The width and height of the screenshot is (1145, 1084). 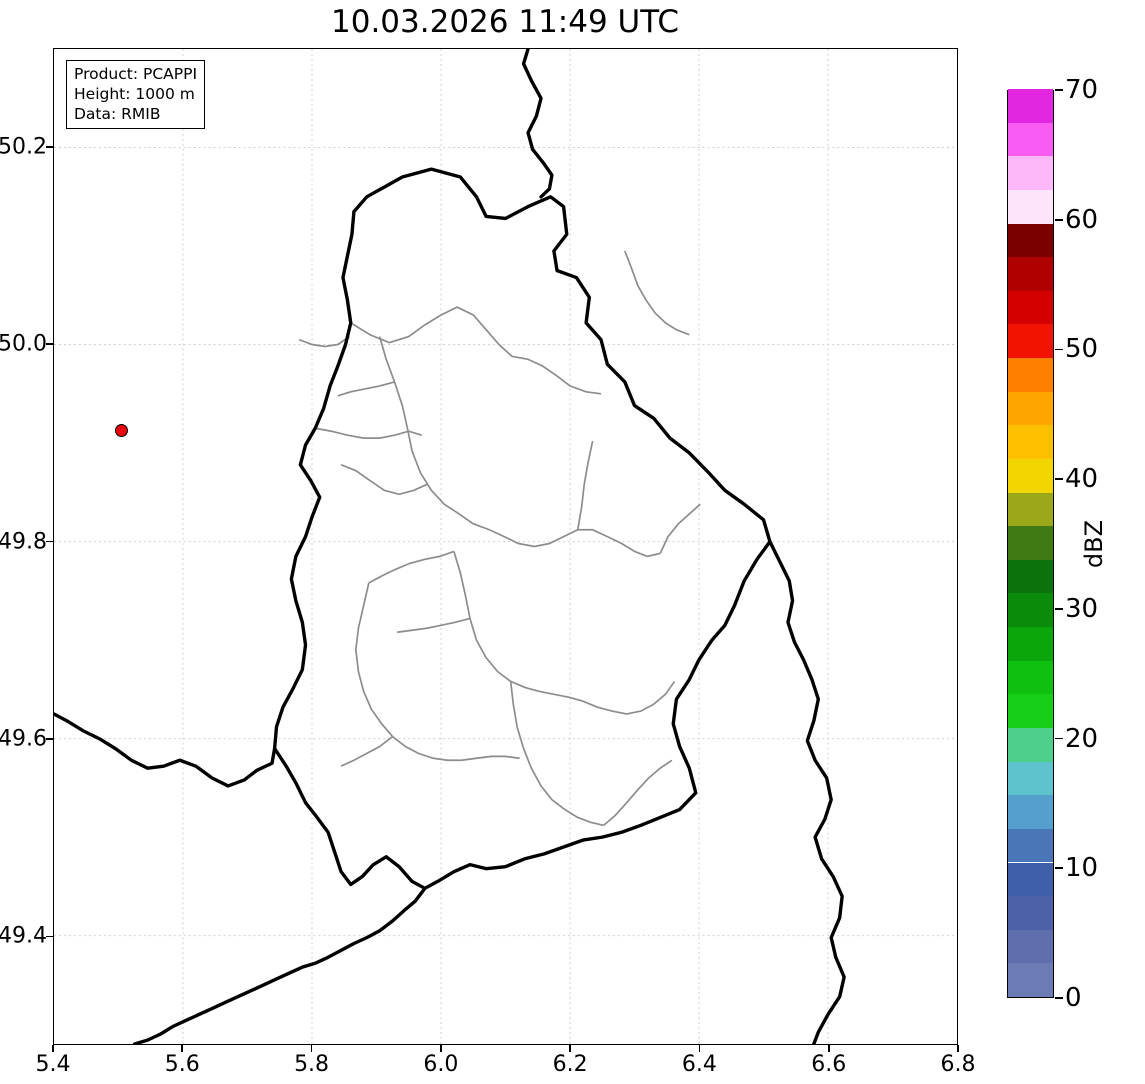 I want to click on xtick-label-0: 5.4, so click(x=53, y=1064).